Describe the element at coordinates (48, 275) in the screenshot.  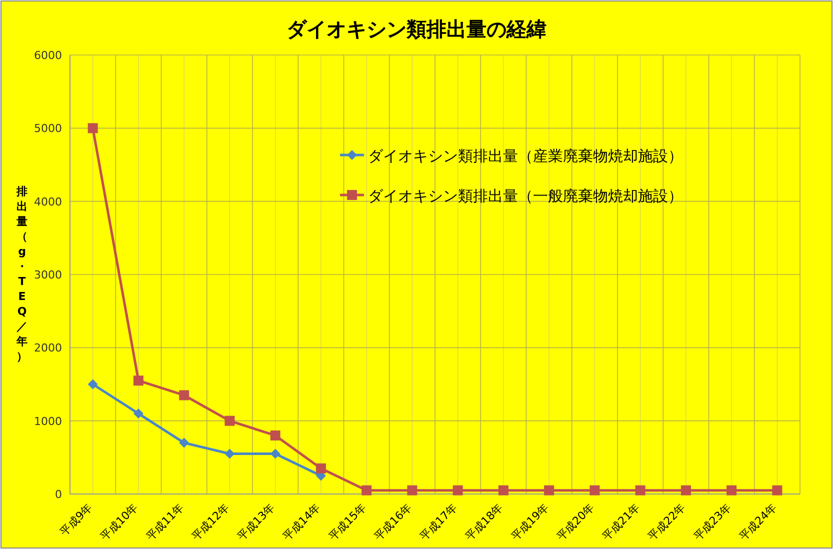
I see `y-tick-label: 3000` at that location.